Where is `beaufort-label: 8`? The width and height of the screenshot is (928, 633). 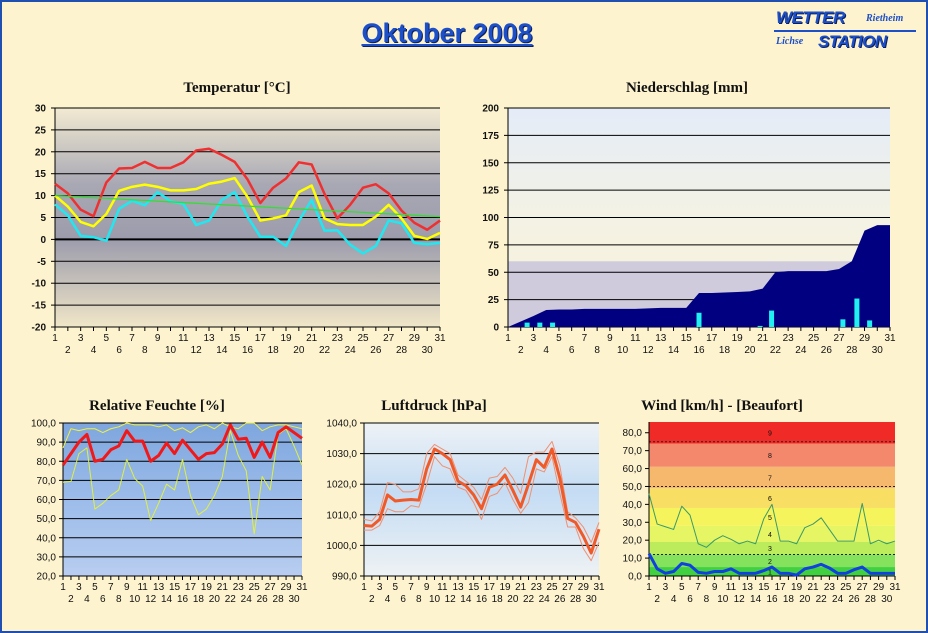 beaufort-label: 8 is located at coordinates (770, 456).